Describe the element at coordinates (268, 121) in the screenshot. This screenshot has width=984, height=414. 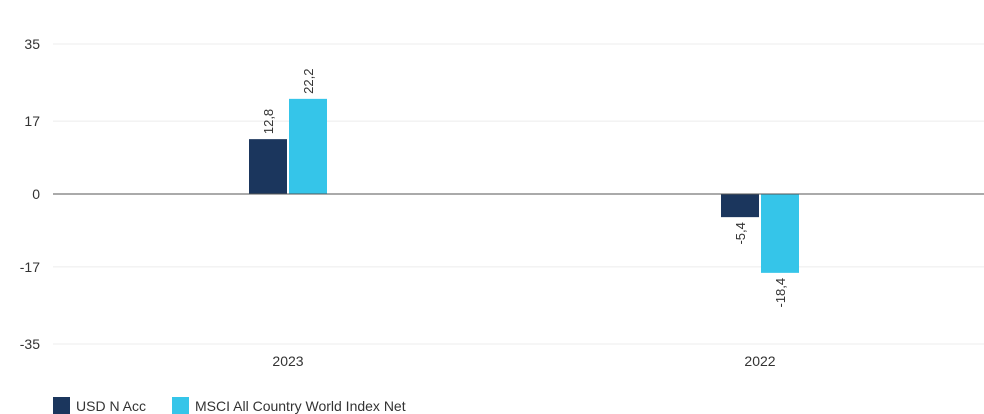
I see `bar-value-label: 12,8` at that location.